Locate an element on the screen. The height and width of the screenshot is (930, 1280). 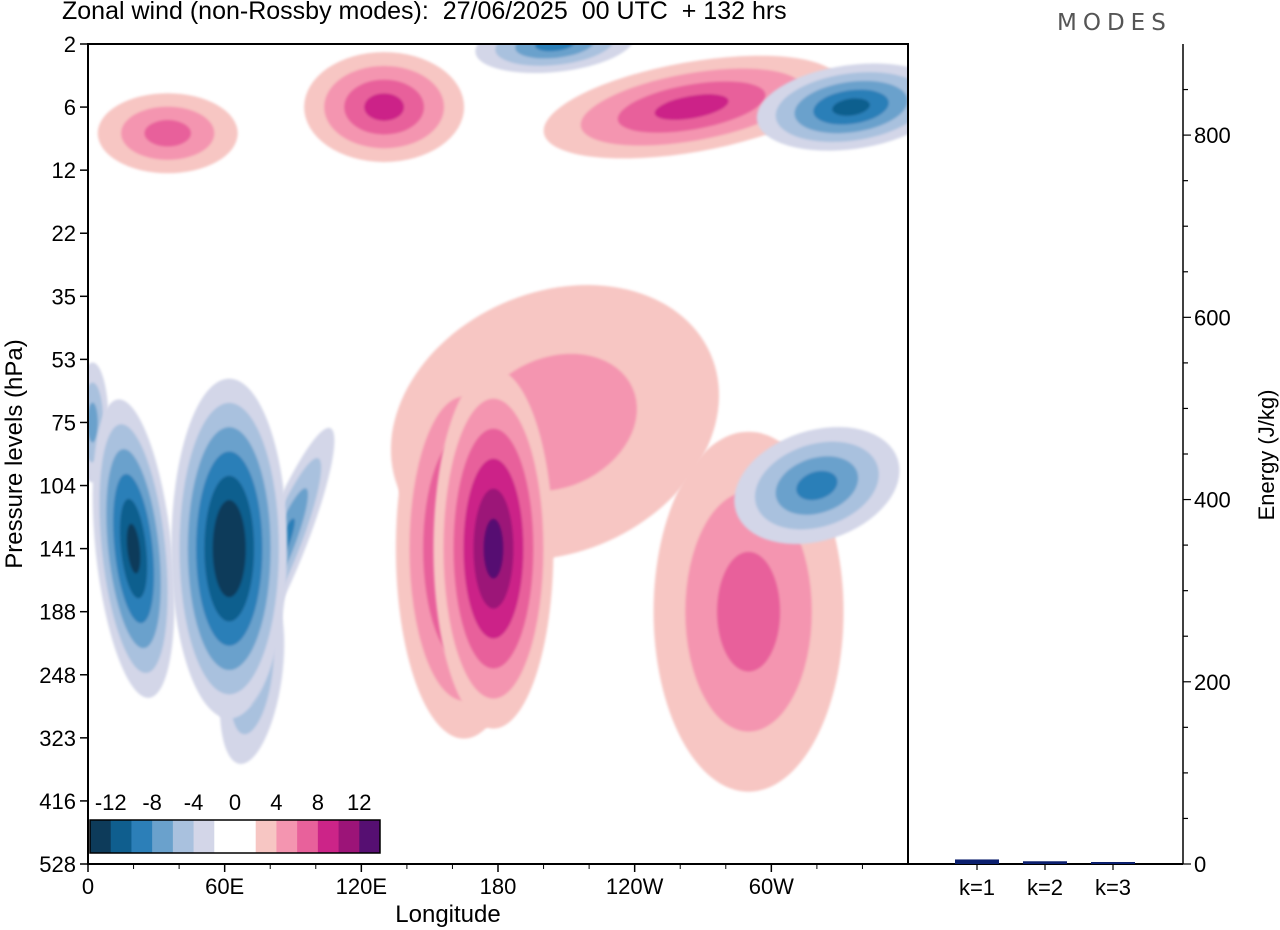
x-tick-label: 60E is located at coordinates (224, 886).